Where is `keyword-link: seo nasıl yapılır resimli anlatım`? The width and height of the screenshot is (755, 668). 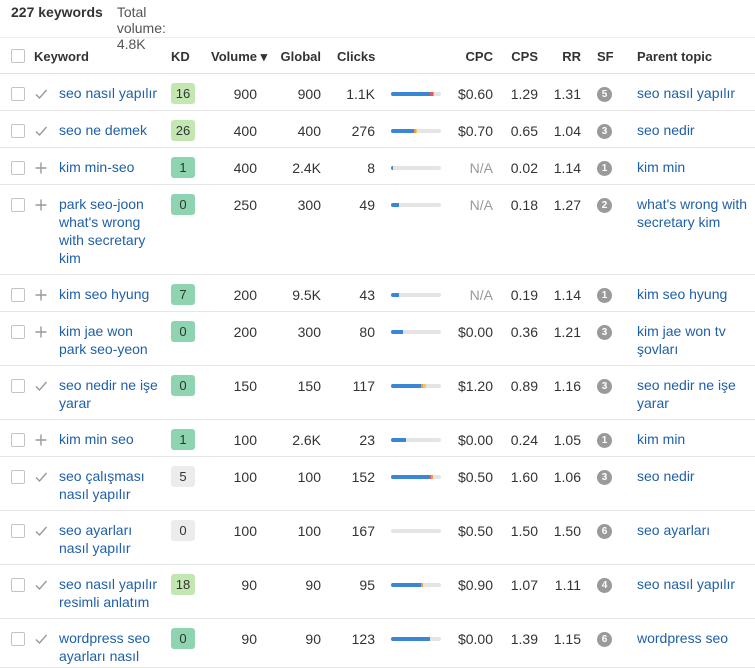
keyword-link: seo nasıl yapılır resimli anlatım is located at coordinates (108, 593).